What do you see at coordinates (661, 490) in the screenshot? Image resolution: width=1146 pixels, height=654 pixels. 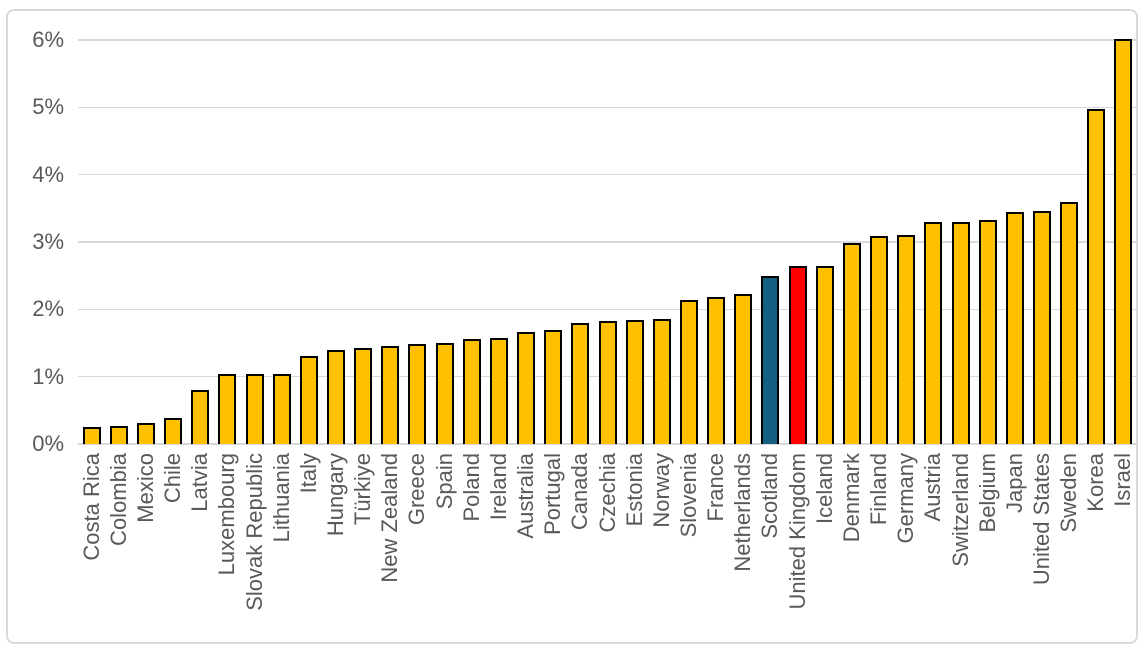 I see `x-label-norway: Norway` at bounding box center [661, 490].